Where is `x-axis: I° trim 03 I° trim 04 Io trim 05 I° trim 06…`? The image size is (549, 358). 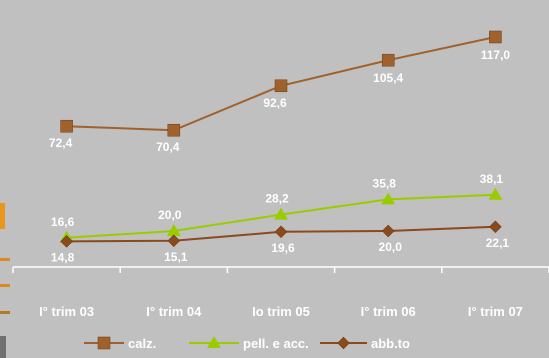 x-axis: I° trim 03 I° trim 04 Io trim 05 I° trim 06… is located at coordinates (280, 292).